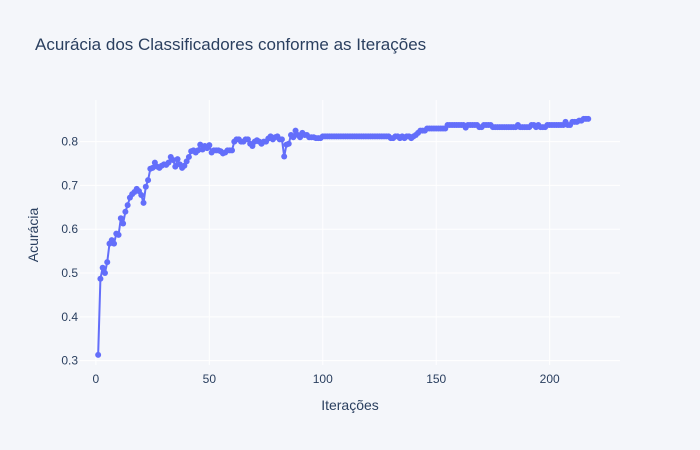 The width and height of the screenshot is (700, 450). What do you see at coordinates (436, 379) in the screenshot?
I see `x-tick-label: 150` at bounding box center [436, 379].